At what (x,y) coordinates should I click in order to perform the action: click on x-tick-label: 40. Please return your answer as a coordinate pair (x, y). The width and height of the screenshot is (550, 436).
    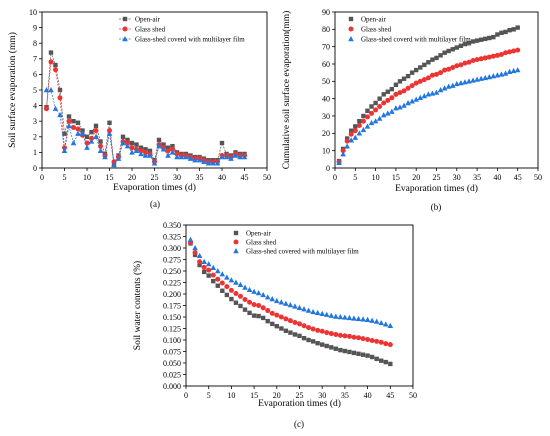
    Looking at the image, I should click on (222, 177).